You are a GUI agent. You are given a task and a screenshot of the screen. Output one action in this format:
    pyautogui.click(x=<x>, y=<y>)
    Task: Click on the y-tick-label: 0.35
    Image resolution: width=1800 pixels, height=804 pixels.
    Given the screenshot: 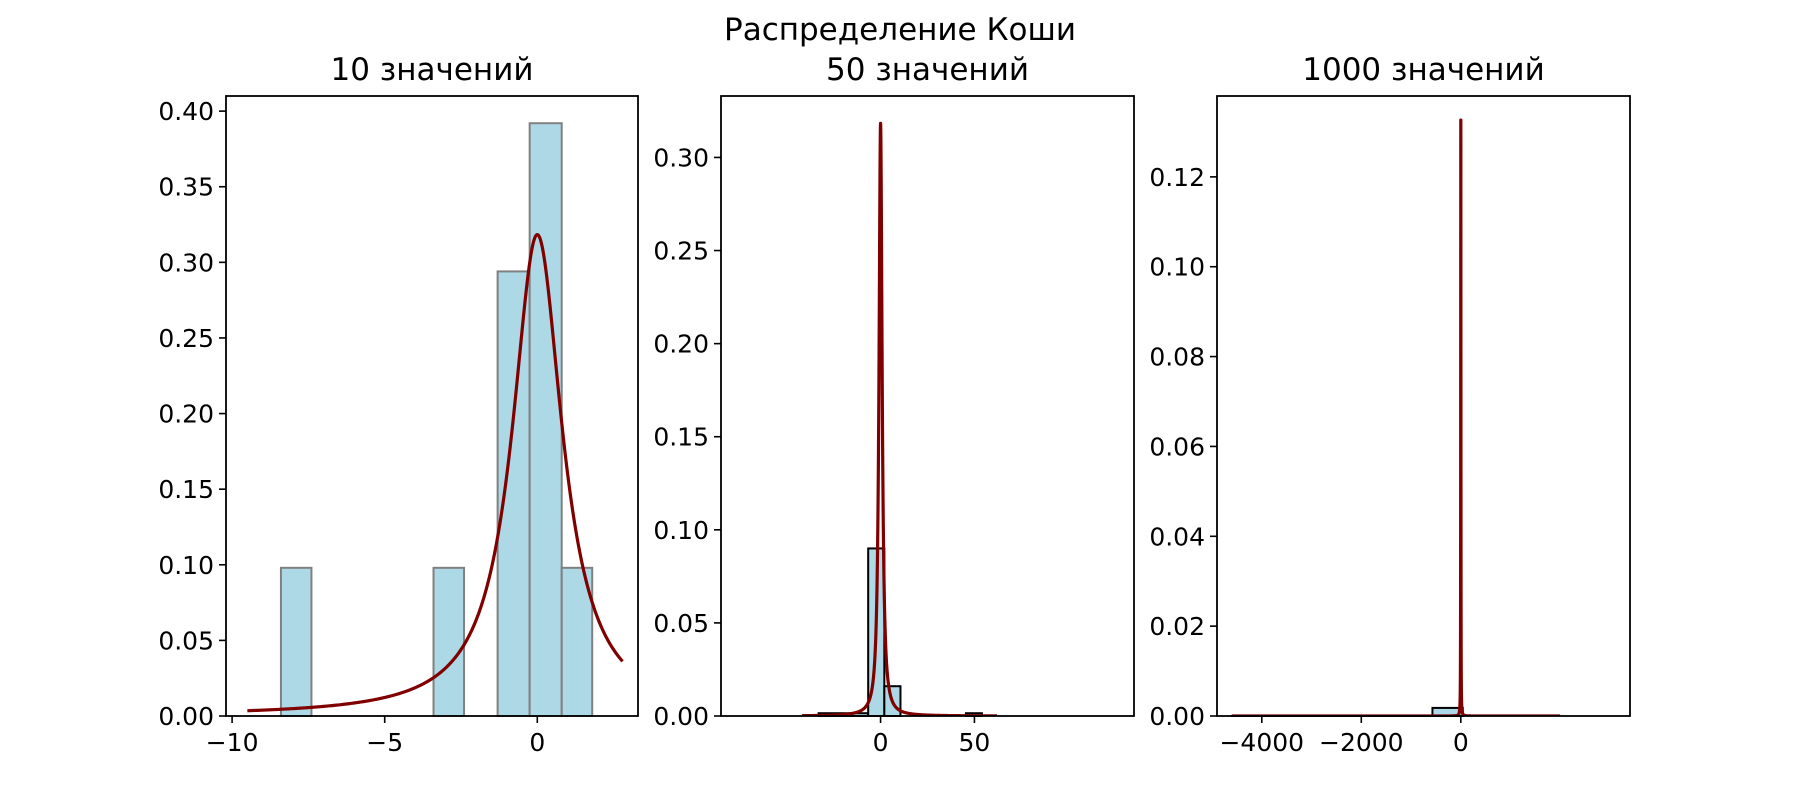 What is the action you would take?
    pyautogui.click(x=186, y=187)
    